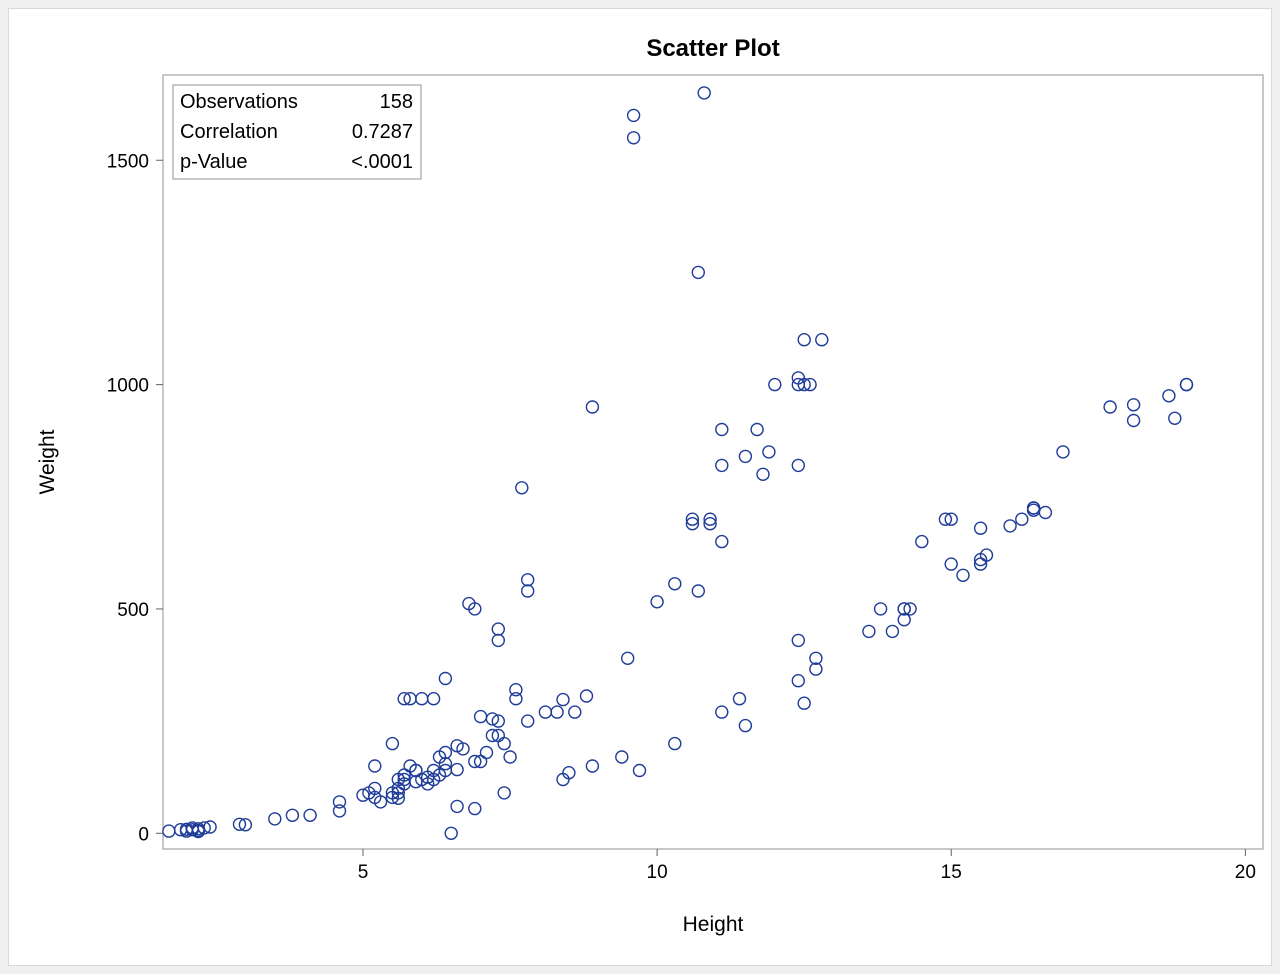 This screenshot has height=974, width=1280. I want to click on stat-label: p-Value, so click(213, 162).